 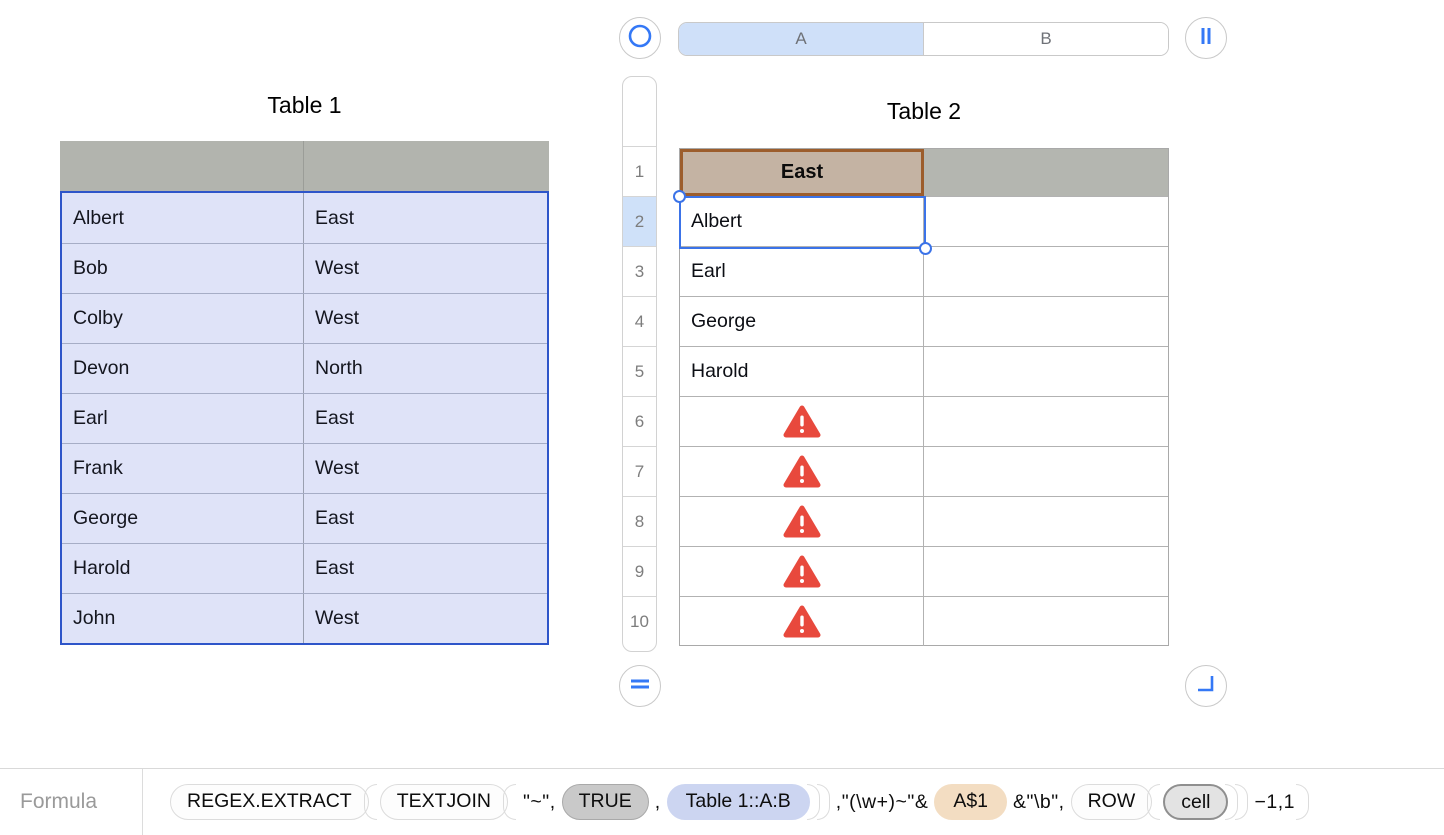 I want to click on table1-row: Earl East, so click(x=304, y=418).